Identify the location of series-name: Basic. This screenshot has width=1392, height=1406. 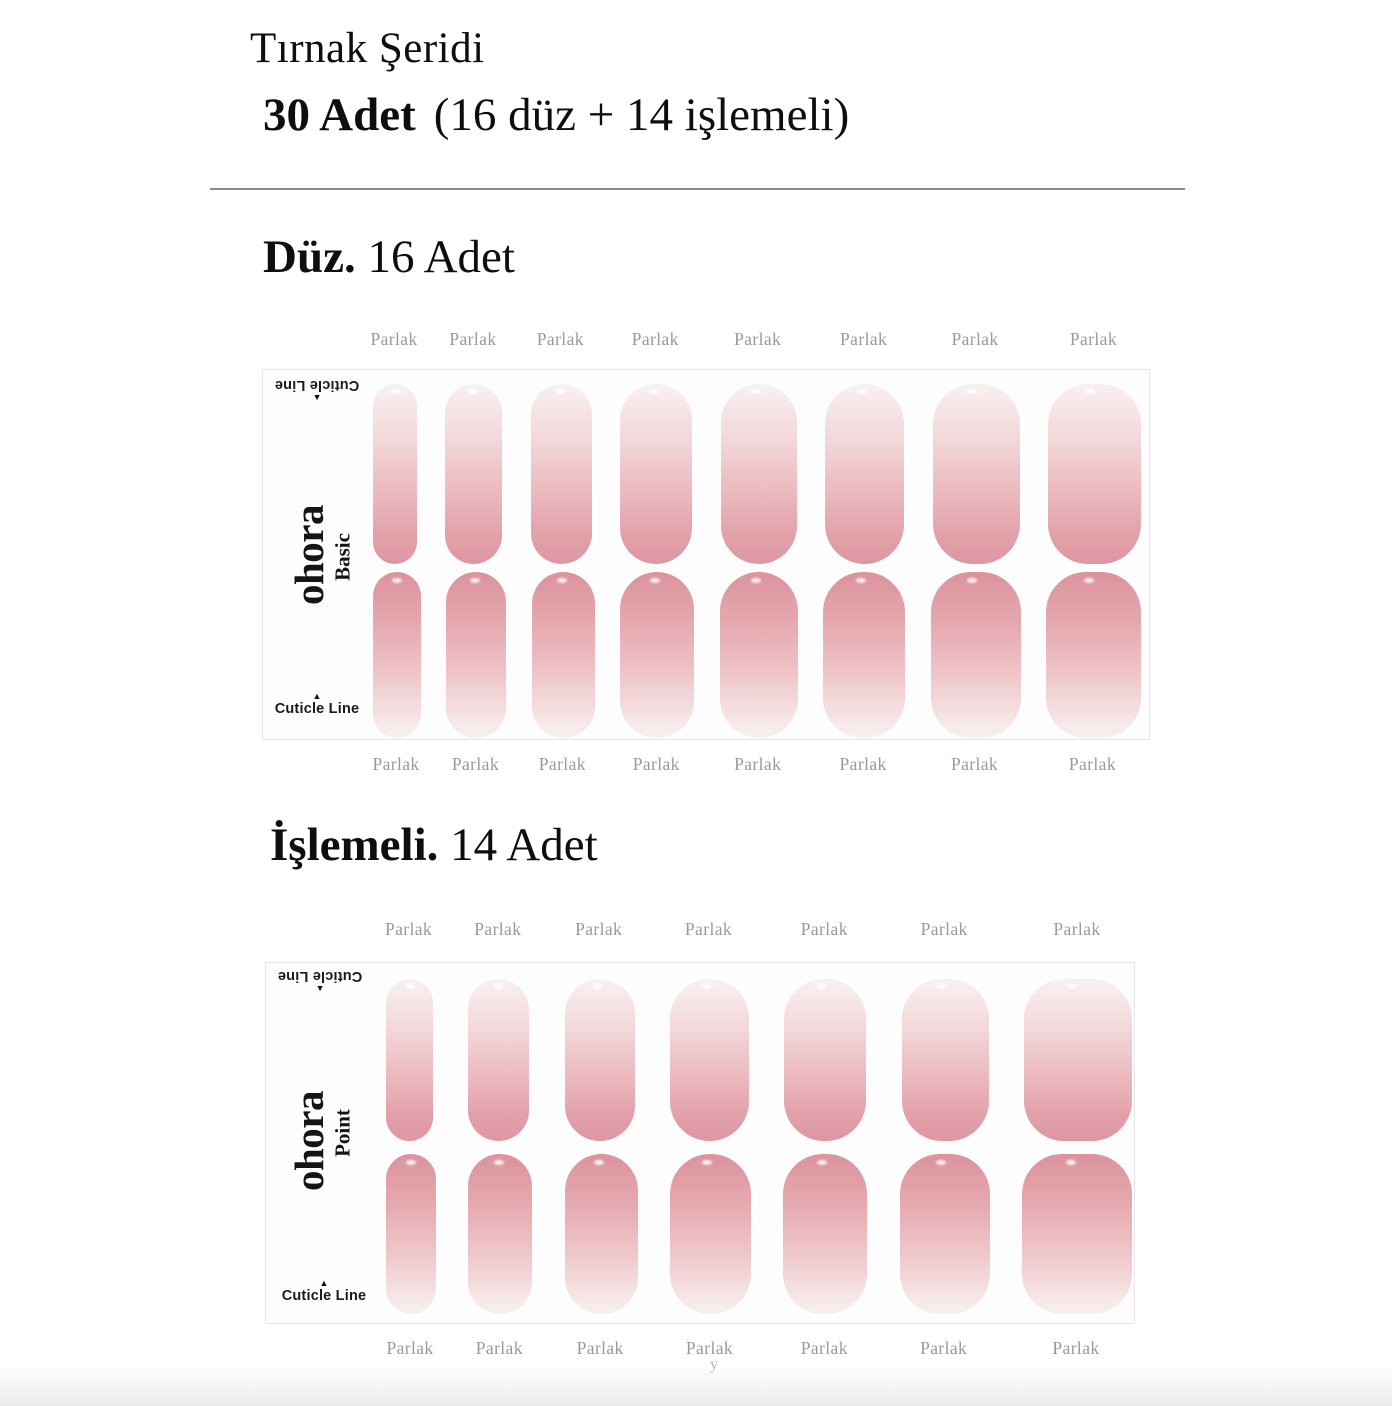
(342, 557).